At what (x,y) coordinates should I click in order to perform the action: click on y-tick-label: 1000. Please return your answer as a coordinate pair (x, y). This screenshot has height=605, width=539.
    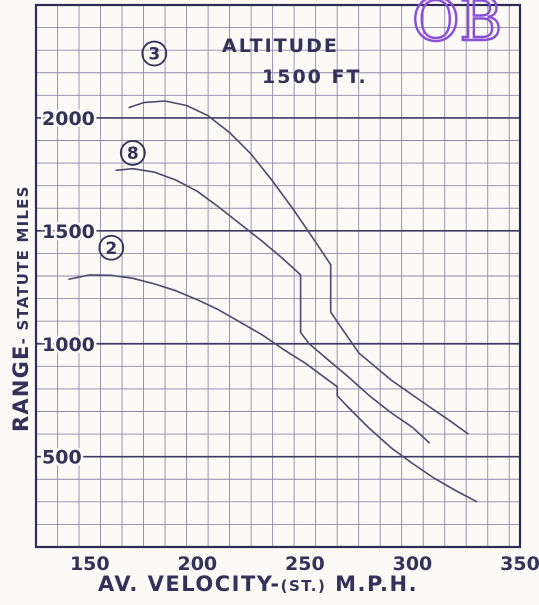
    Looking at the image, I should click on (68, 345).